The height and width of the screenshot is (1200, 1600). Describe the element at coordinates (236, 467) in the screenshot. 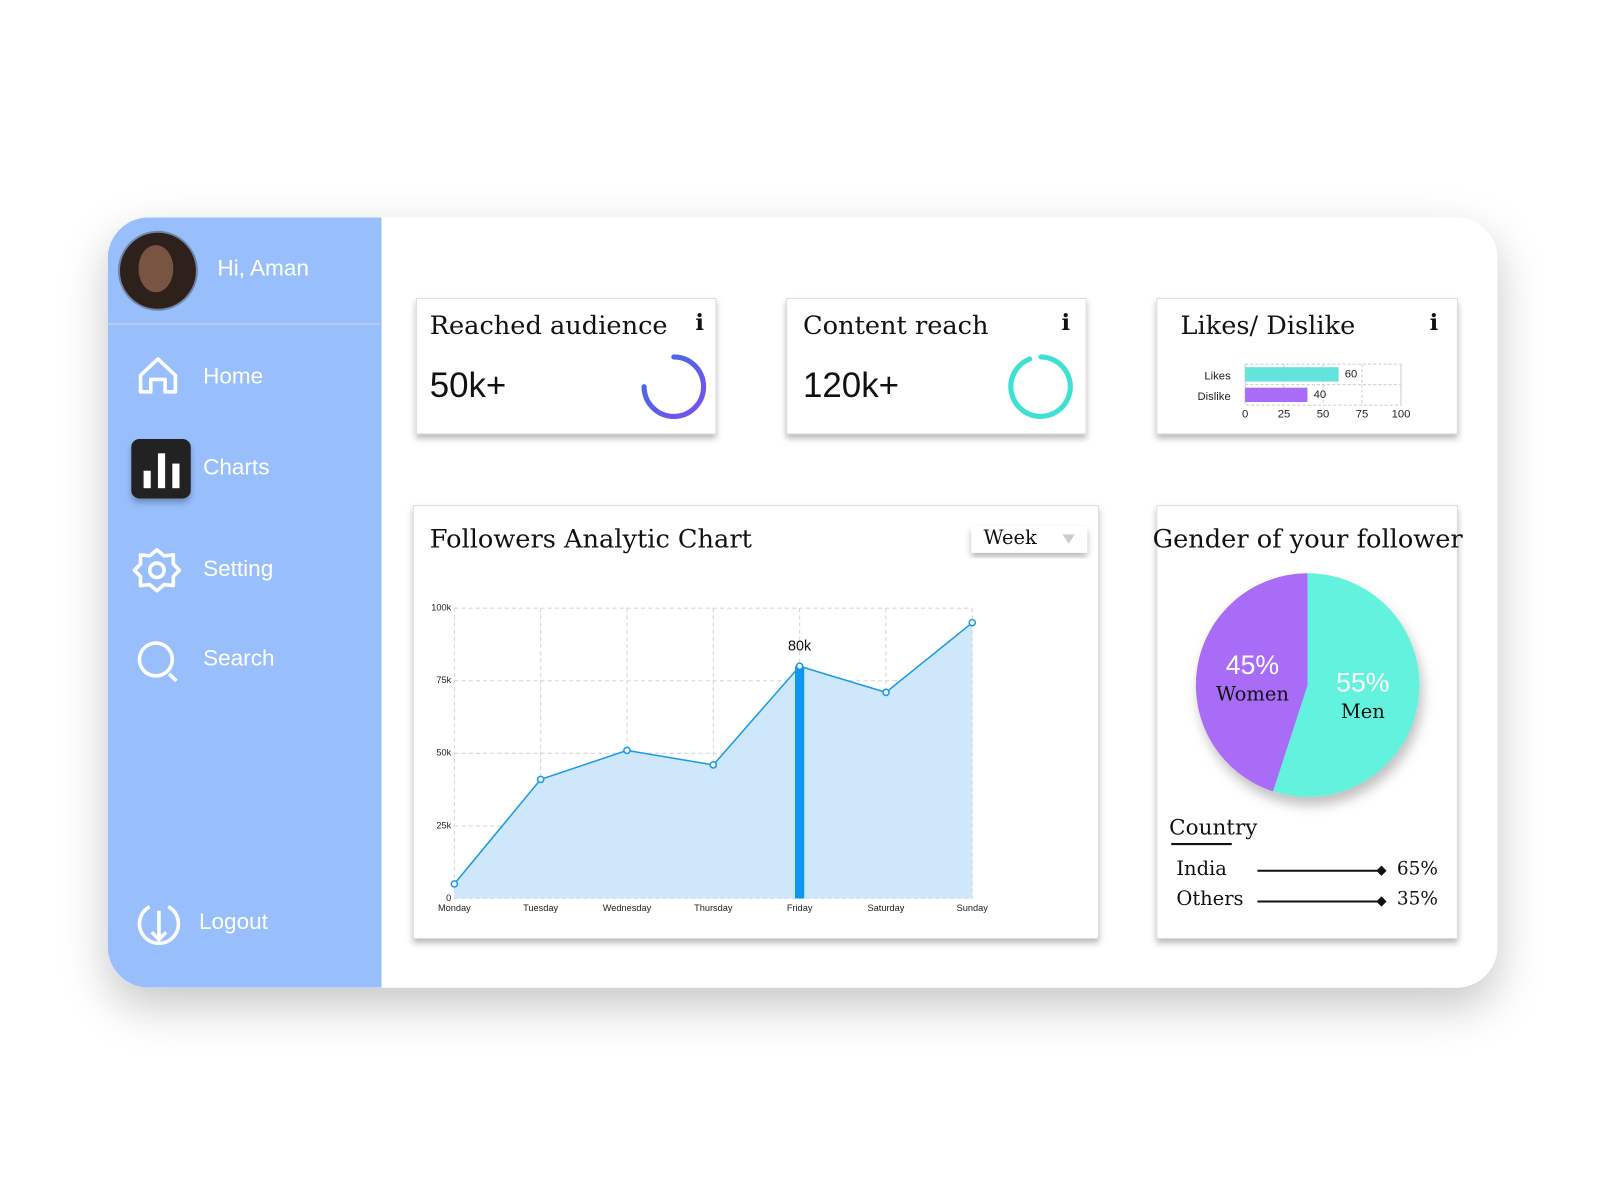

I see `menu-item: Charts` at that location.